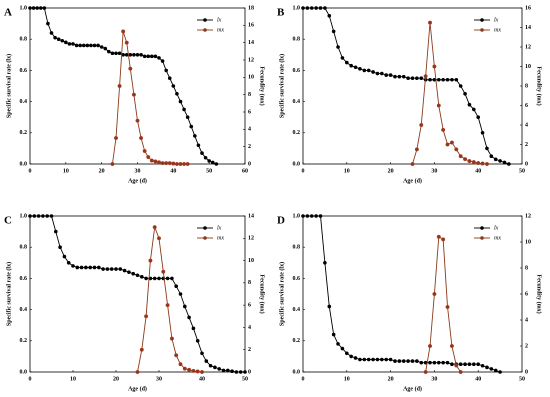 The width and height of the screenshot is (550, 397). I want to click on x-tick-label: 30, so click(434, 379).